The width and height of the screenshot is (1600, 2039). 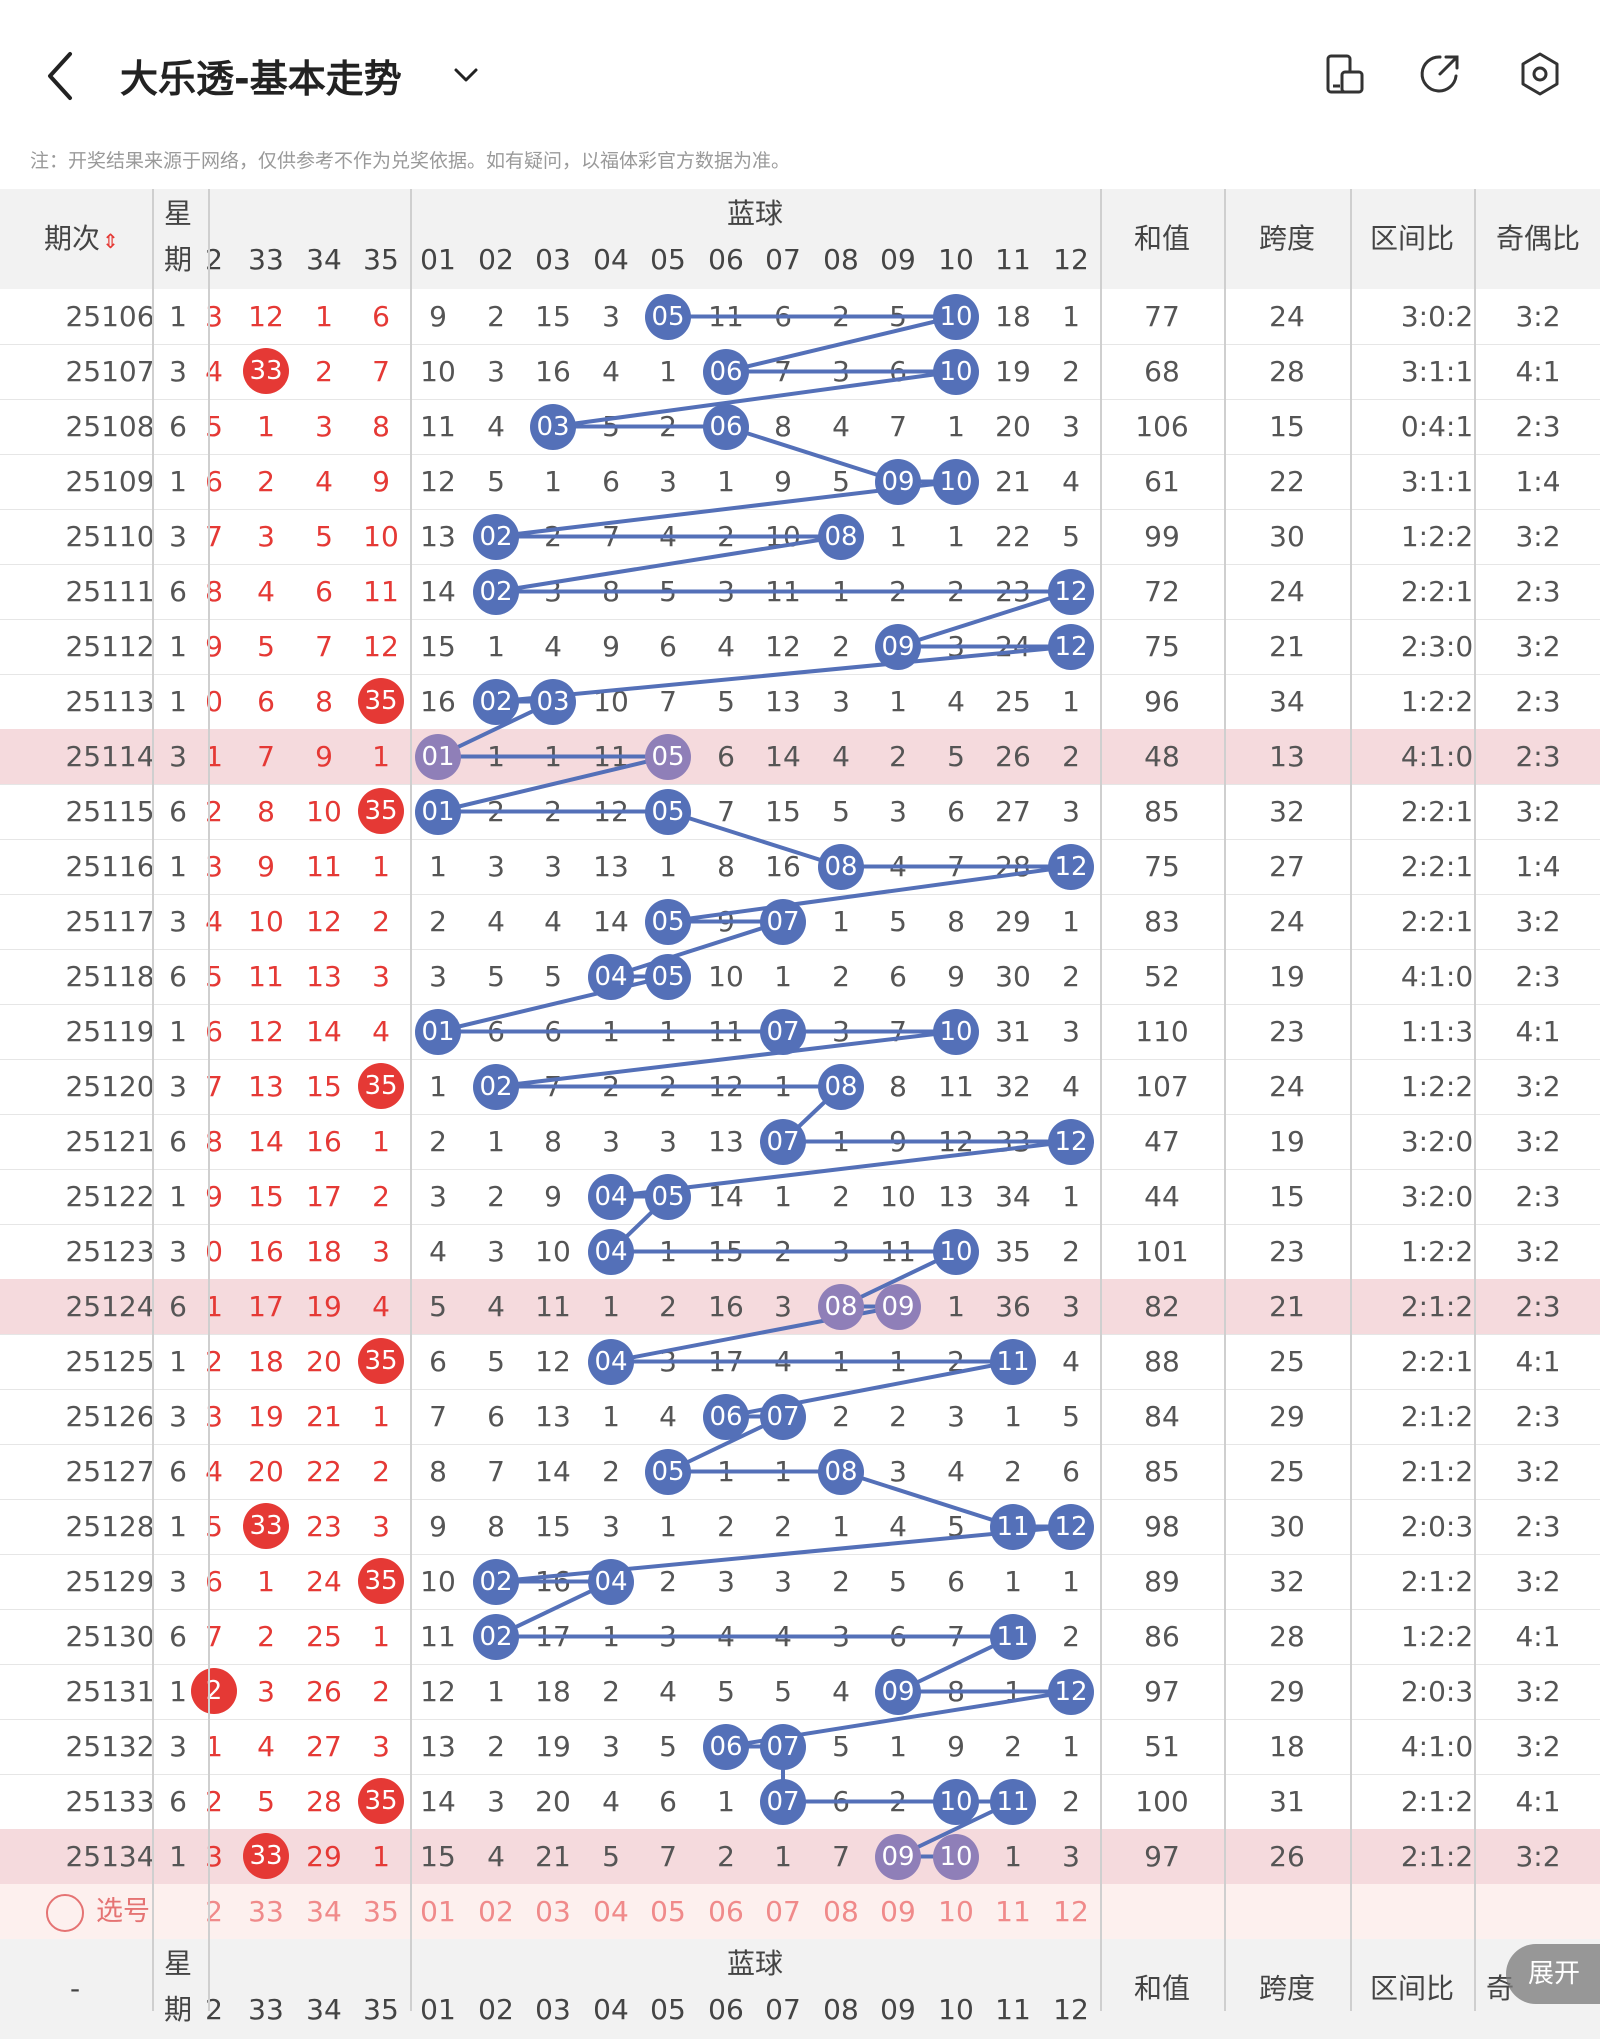 What do you see at coordinates (98, 1912) in the screenshot?
I see `select-number-button: 选号` at bounding box center [98, 1912].